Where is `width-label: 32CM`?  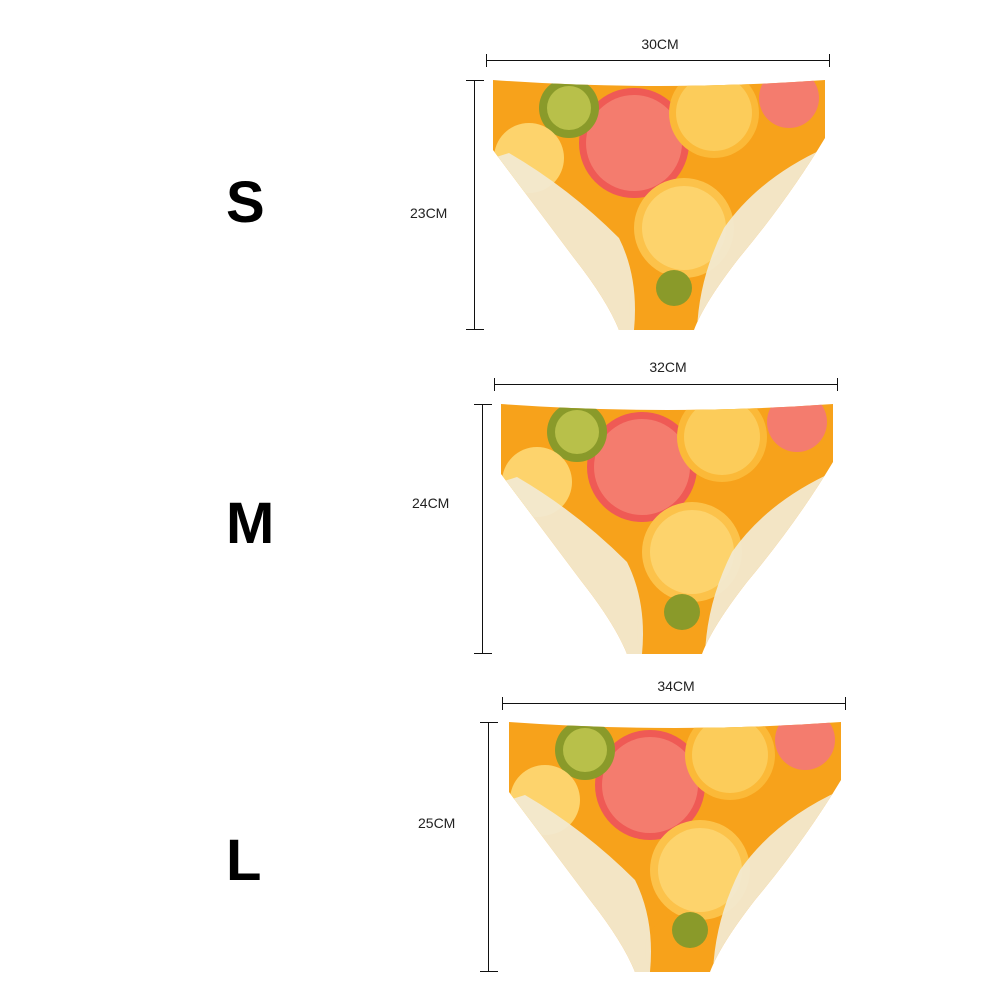
width-label: 32CM is located at coordinates (668, 367).